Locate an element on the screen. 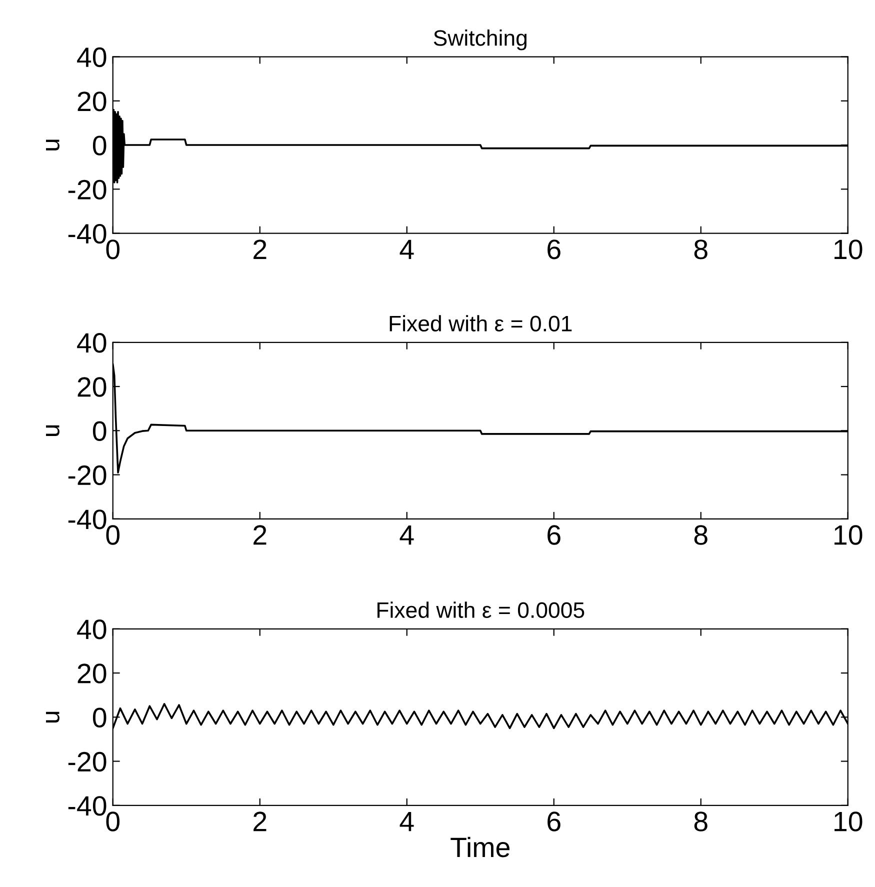  chart-title: Switching is located at coordinates (480, 40).